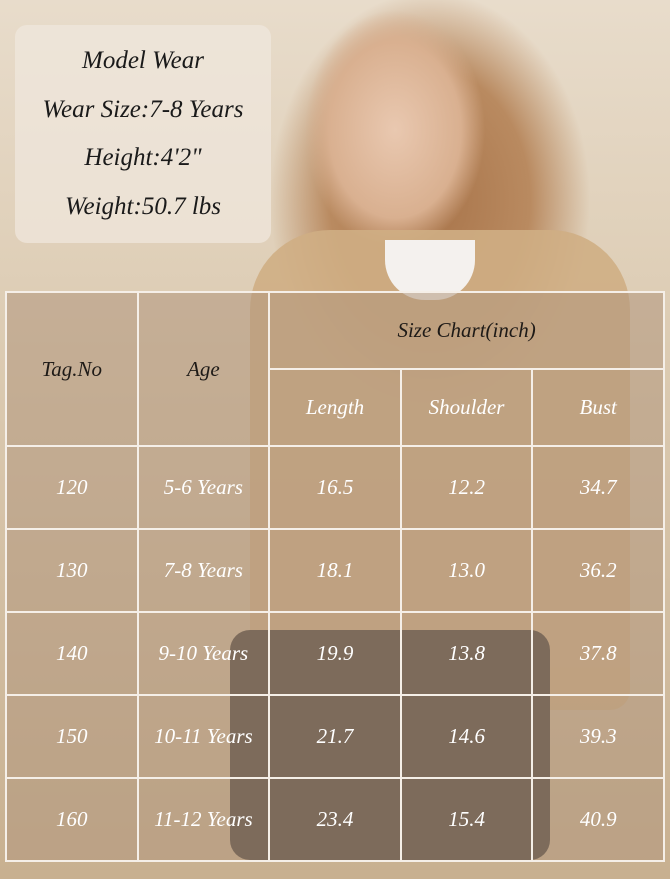 This screenshot has height=879, width=670. I want to click on table-row: 160 11-12 Years 23.4 15.4 40.9, so click(335, 819).